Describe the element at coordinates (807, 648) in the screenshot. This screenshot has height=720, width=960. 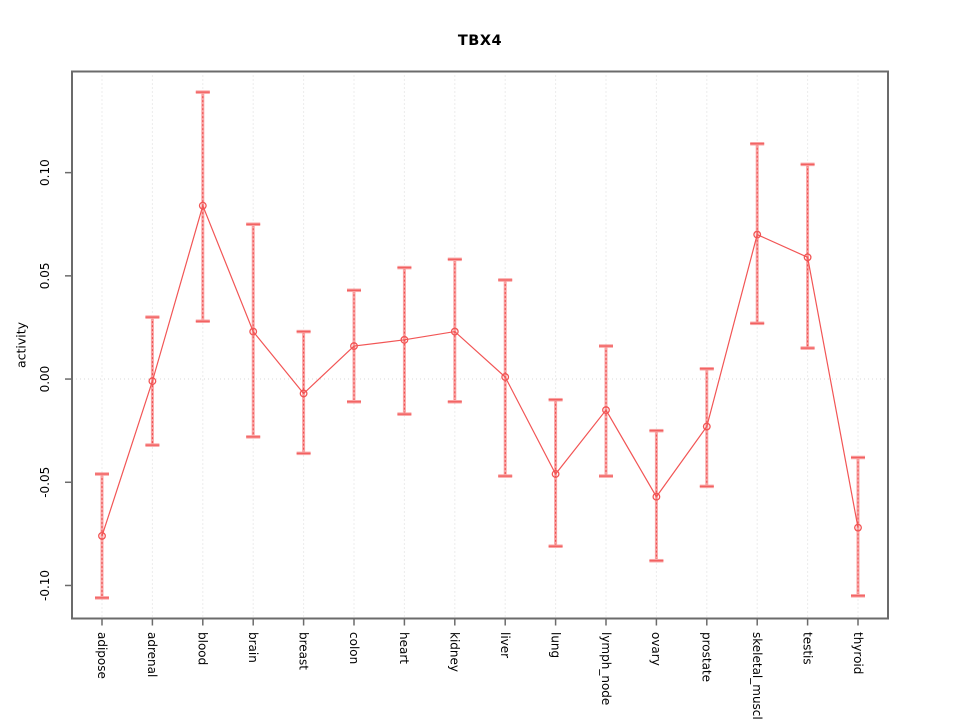
I see `x-tick-label: testis` at that location.